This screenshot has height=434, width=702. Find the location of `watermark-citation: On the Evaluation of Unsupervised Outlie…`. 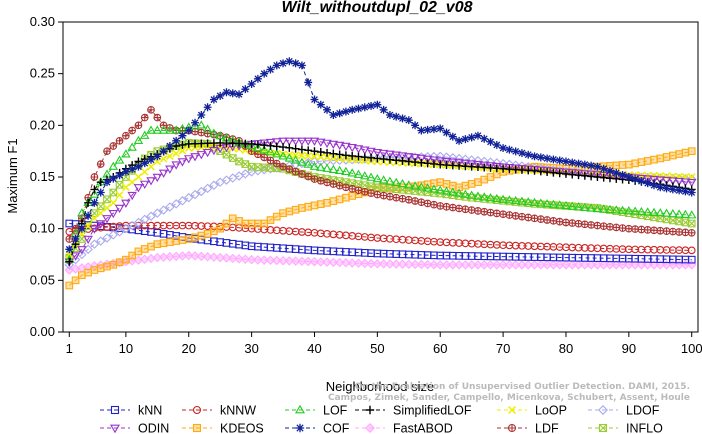

watermark-citation: On the Evaluation of Unsupervised Outlie… is located at coordinates (522, 387).